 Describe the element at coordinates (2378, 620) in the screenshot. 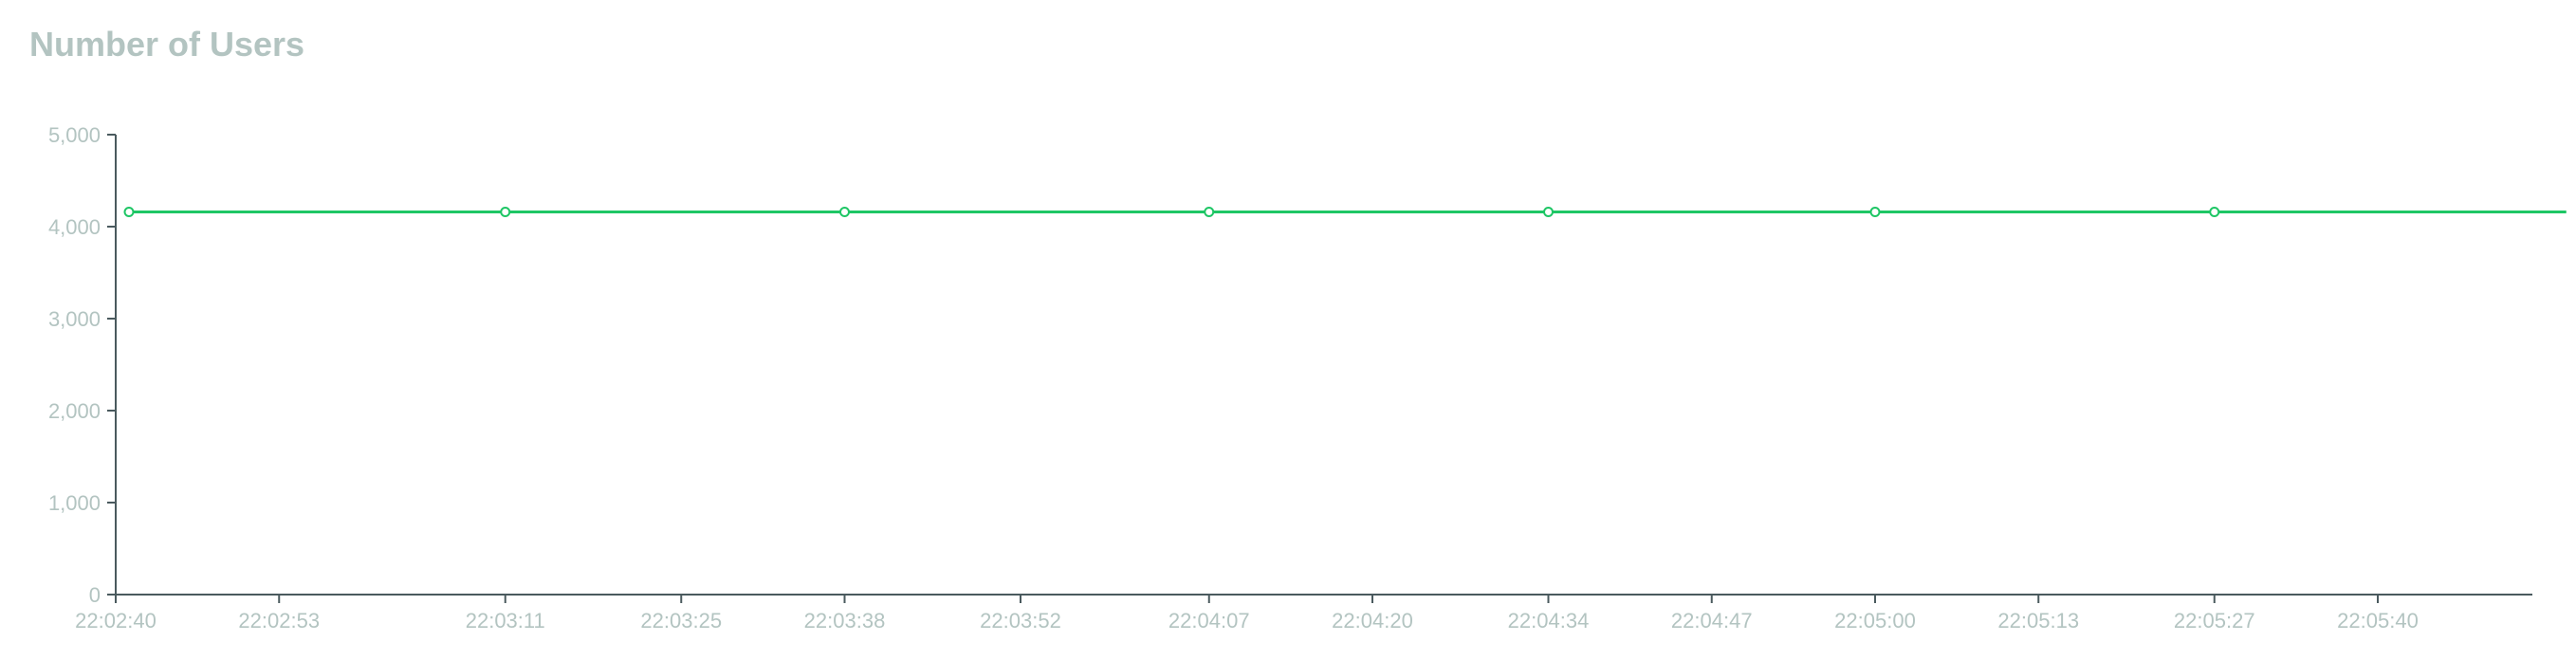

I see `x-tick-label: 22:05:40` at that location.